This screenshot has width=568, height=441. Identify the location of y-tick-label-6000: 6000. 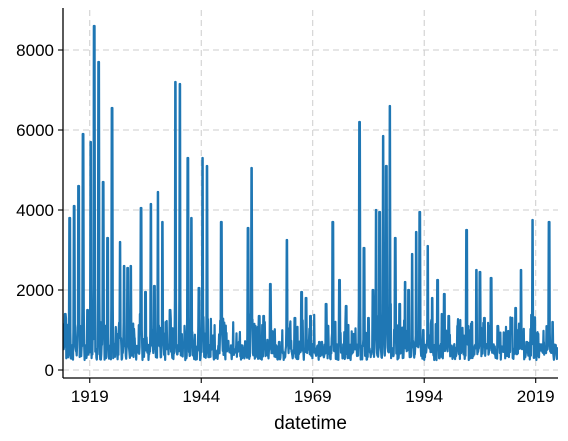
(35, 130).